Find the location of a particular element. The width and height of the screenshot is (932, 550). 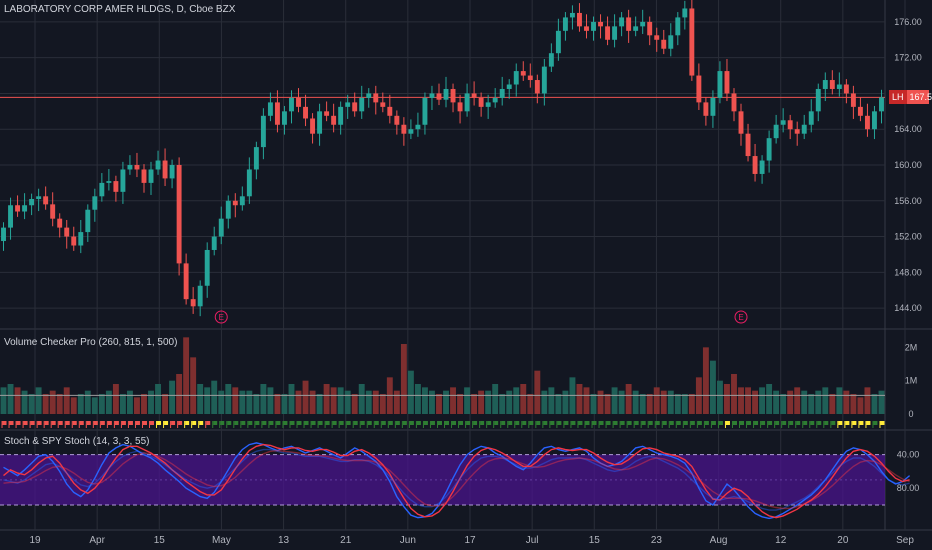

price-badge-symbol: LH is located at coordinates (898, 97).